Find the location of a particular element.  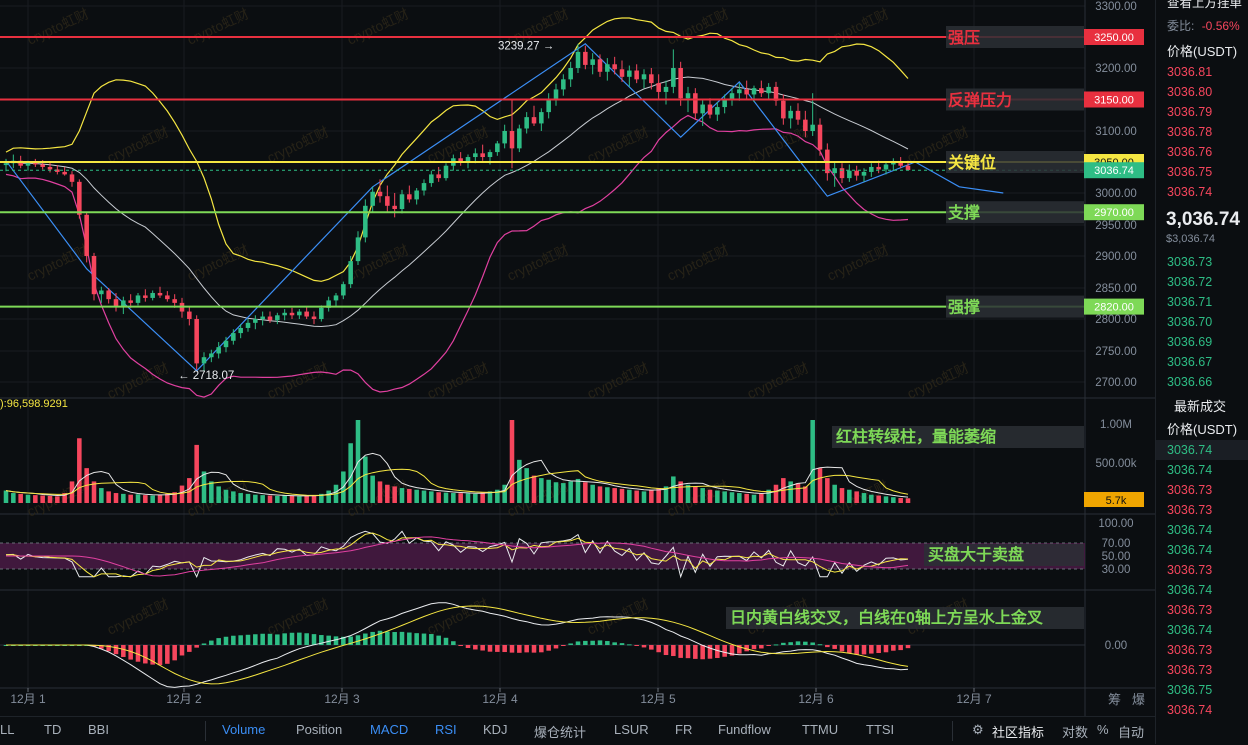

ask-price-row: 3036.79 is located at coordinates (1190, 112).